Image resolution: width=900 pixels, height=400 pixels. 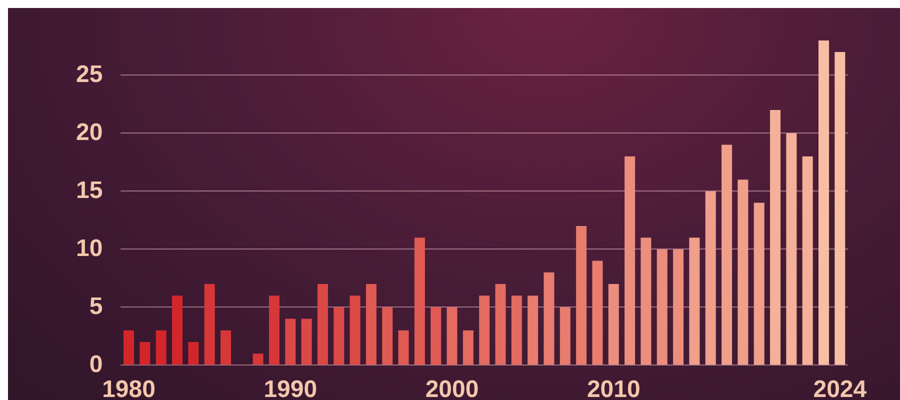 What do you see at coordinates (89, 132) in the screenshot?
I see `y-tick-label: 20` at bounding box center [89, 132].